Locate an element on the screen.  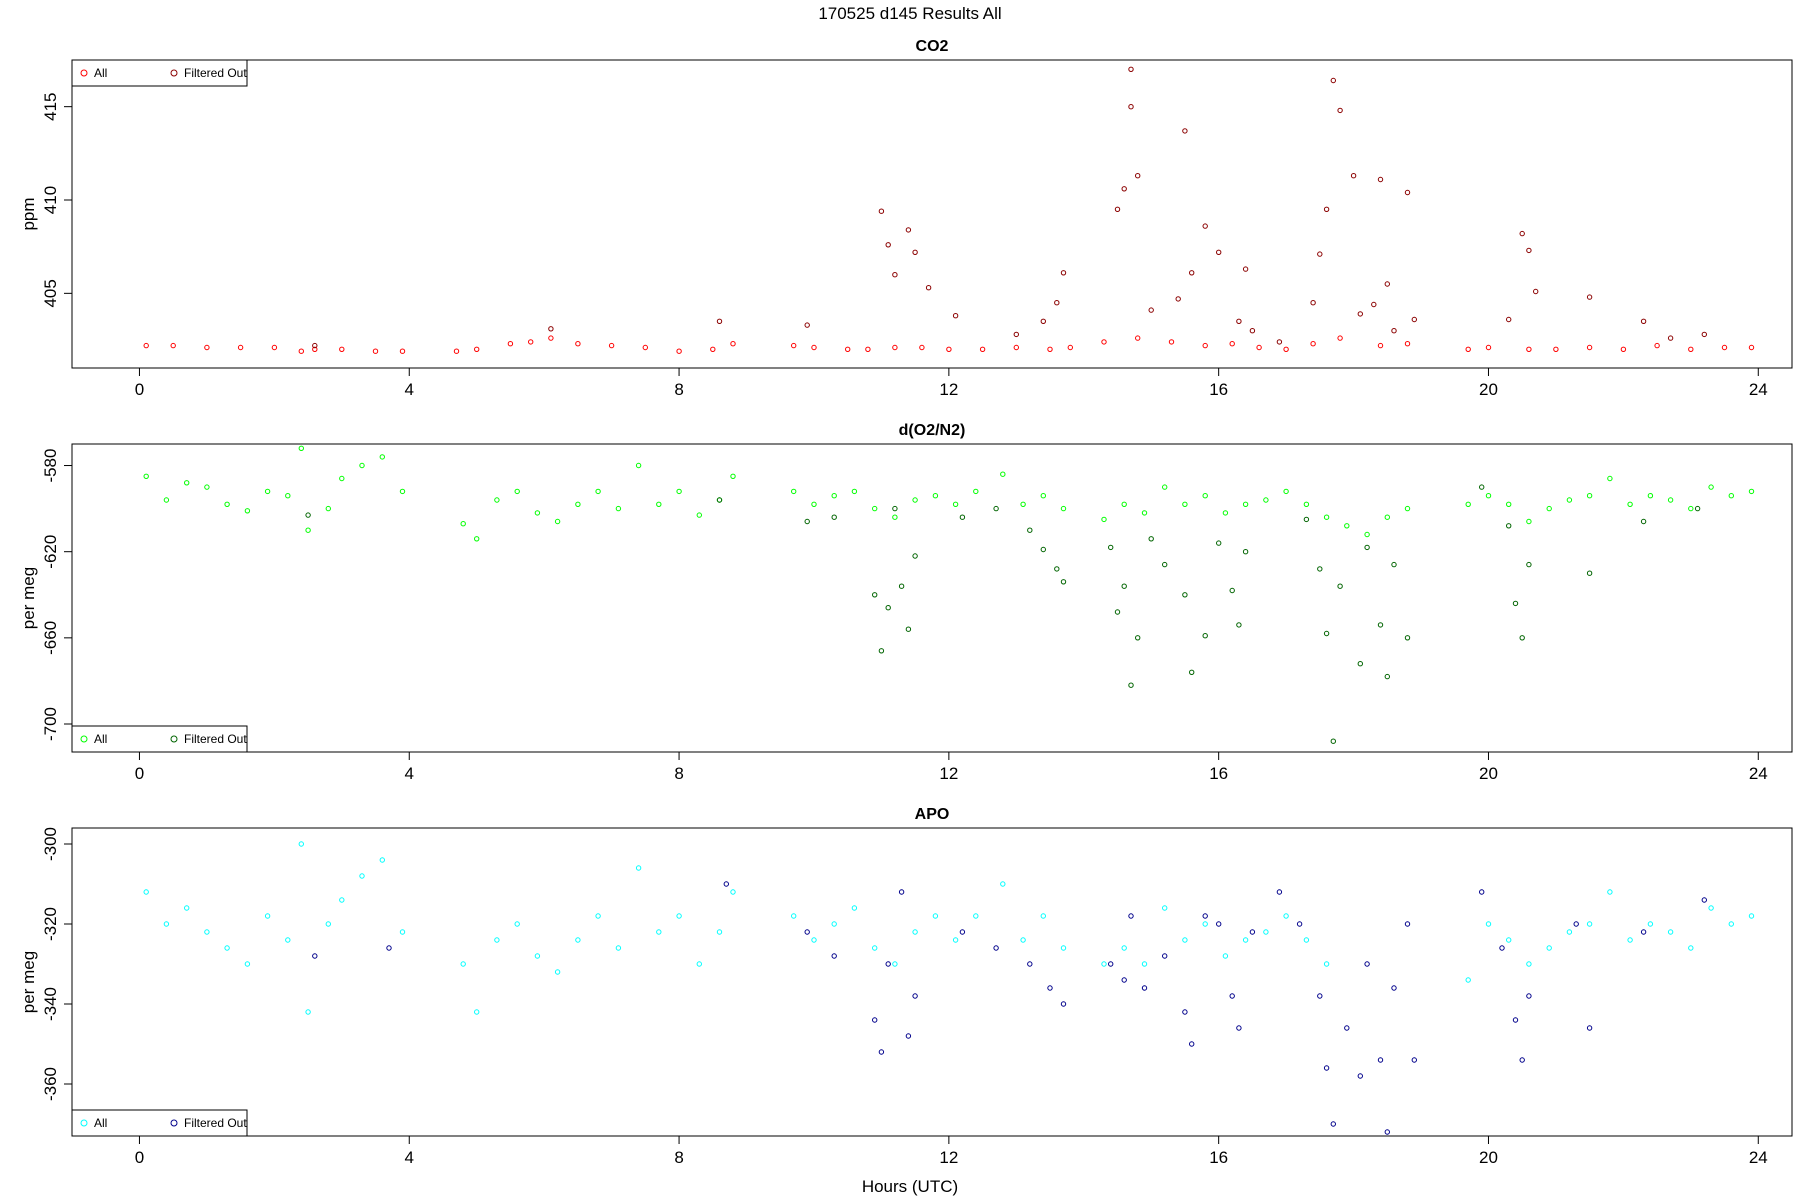
x-tick-label: 24 is located at coordinates (1758, 1157).